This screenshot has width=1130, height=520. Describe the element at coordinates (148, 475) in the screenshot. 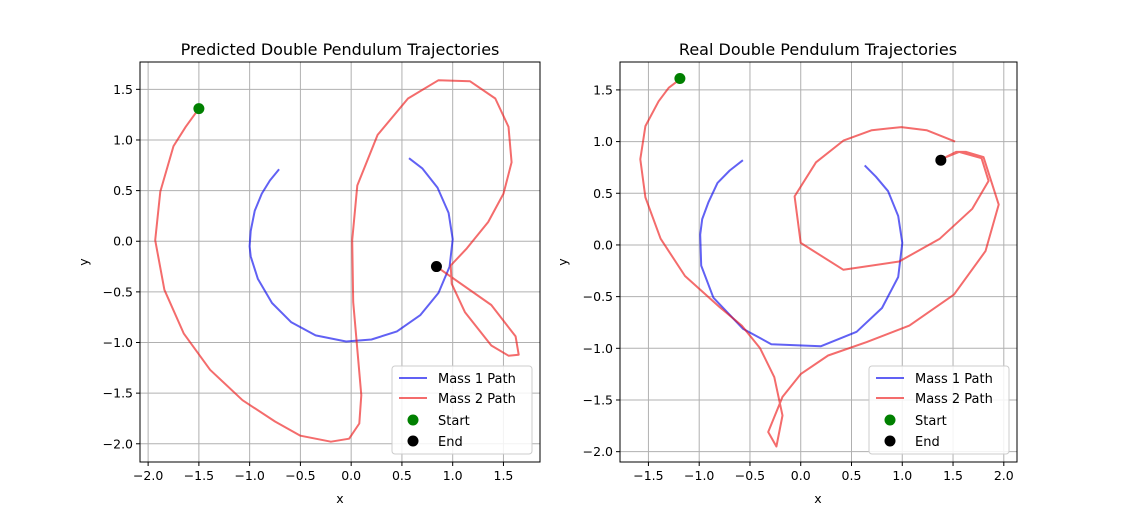

I see `x-tick-label: −2.0` at that location.